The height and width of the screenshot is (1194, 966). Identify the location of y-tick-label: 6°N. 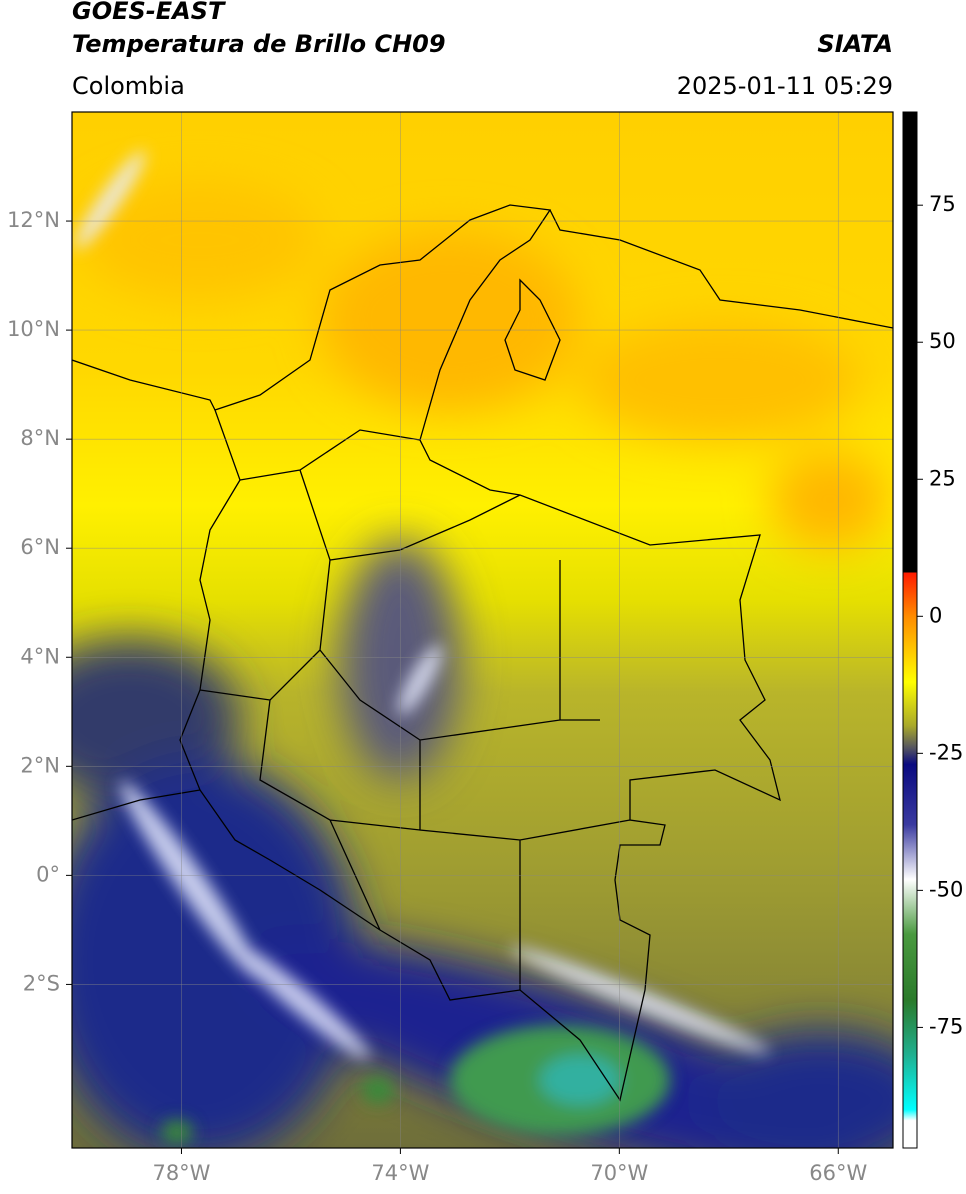
(40, 547).